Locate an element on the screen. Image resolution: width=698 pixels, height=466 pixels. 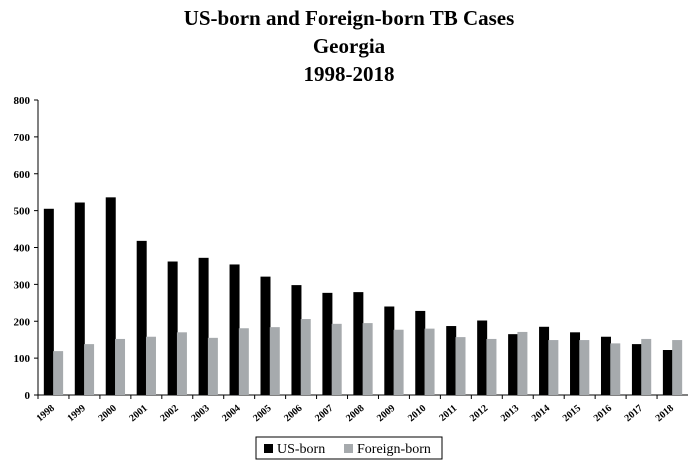
bar-foreign-born-2010 is located at coordinates (429, 361).